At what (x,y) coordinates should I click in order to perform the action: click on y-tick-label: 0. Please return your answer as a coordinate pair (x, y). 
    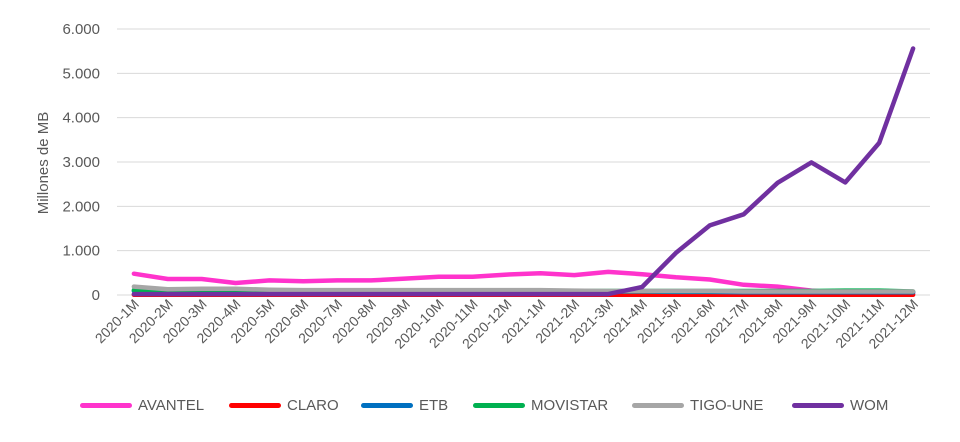
    Looking at the image, I should click on (96, 295).